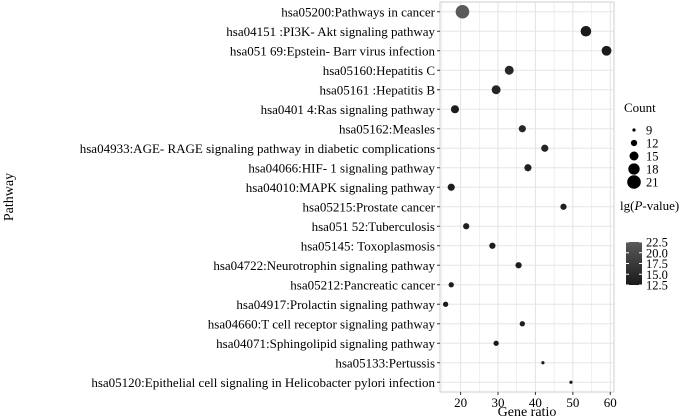  Describe the element at coordinates (652, 183) in the screenshot. I see `count-legend-label: 21` at that location.